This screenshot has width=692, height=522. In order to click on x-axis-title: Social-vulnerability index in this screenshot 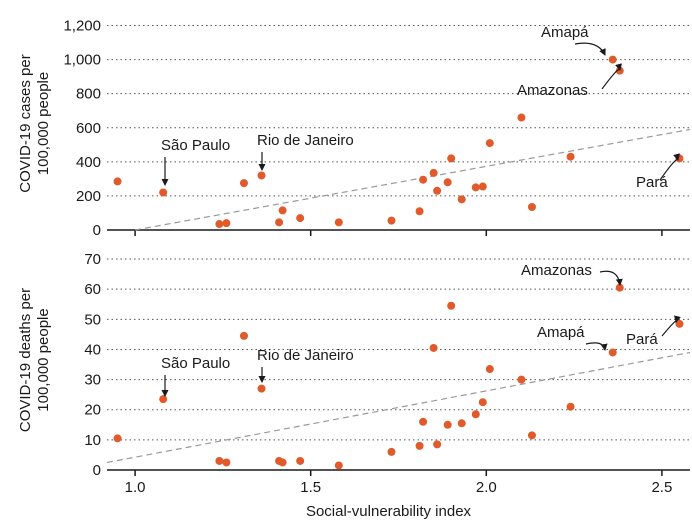, I will do `click(389, 511)`.